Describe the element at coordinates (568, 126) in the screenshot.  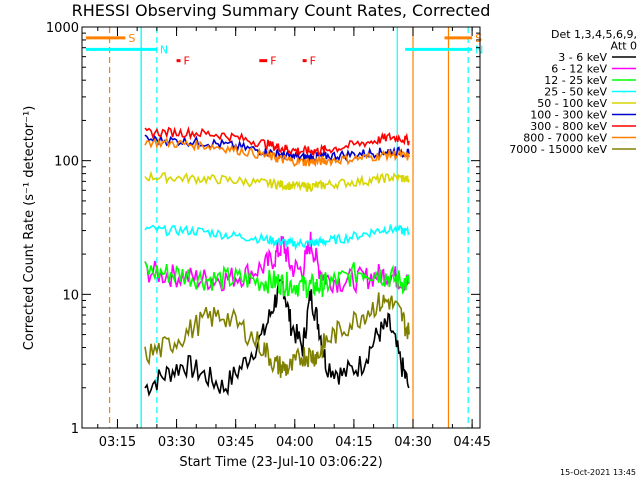
I see `legend-entry-label: 300 - 800 keV` at that location.